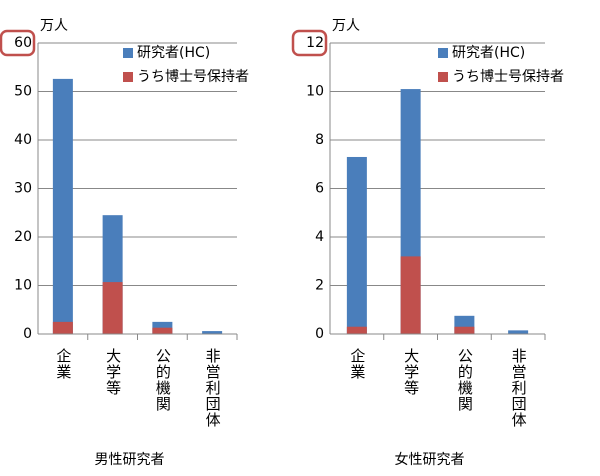 This screenshot has height=476, width=600. Describe the element at coordinates (130, 460) in the screenshot. I see `x-axis-title: 男性研究者` at that location.